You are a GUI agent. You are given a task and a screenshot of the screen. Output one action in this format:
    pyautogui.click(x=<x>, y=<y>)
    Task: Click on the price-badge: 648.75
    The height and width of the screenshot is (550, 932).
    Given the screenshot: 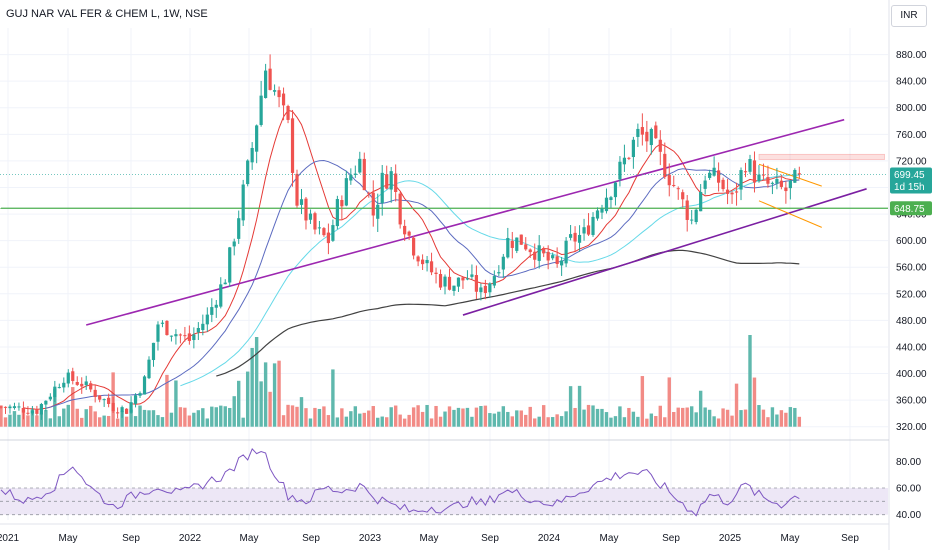 What is the action you would take?
    pyautogui.click(x=911, y=208)
    